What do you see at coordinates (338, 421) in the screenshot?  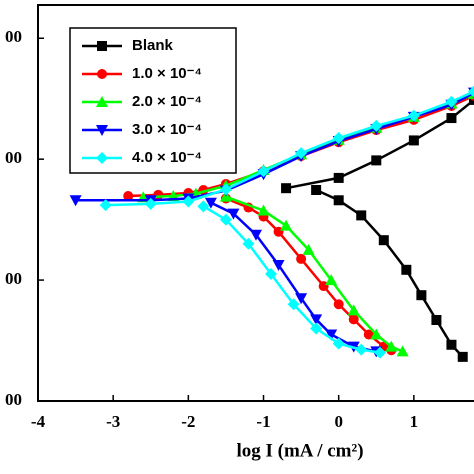 I see `x-tick-label: 0` at bounding box center [338, 421].